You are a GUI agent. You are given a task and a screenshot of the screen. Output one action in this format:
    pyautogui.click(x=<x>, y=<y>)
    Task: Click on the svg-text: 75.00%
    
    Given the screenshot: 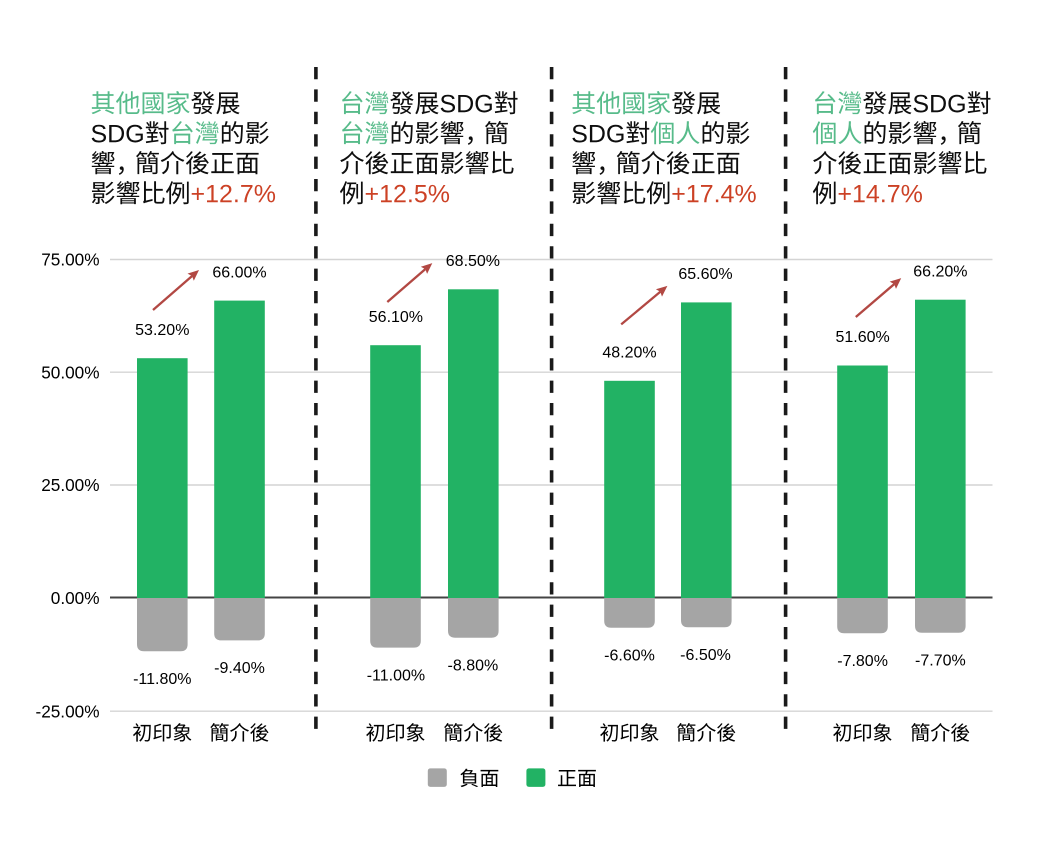 What is the action you would take?
    pyautogui.click(x=70, y=260)
    